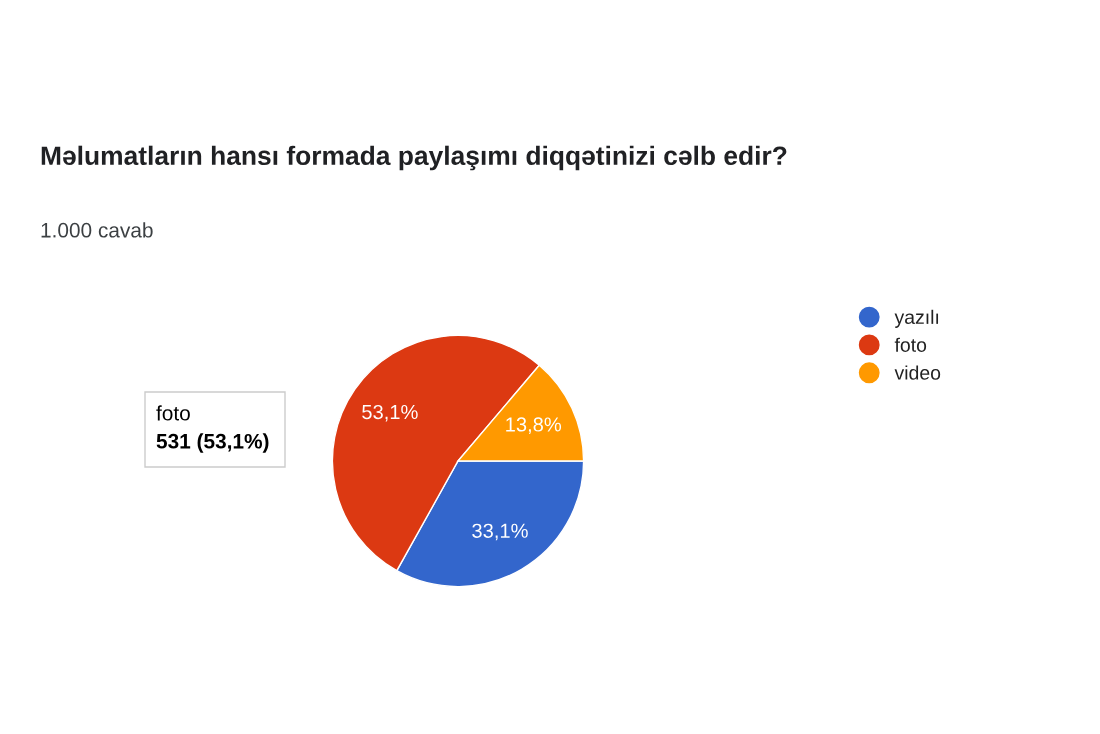 The image size is (1100, 734). What do you see at coordinates (534, 425) in the screenshot?
I see `data-label: 13,8%` at bounding box center [534, 425].